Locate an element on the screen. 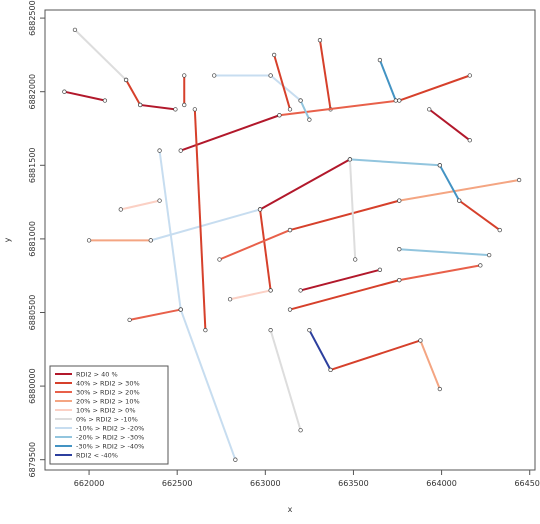 The height and width of the screenshot is (524, 540). legend-label: -20% > RDI2 > -30% is located at coordinates (110, 438).